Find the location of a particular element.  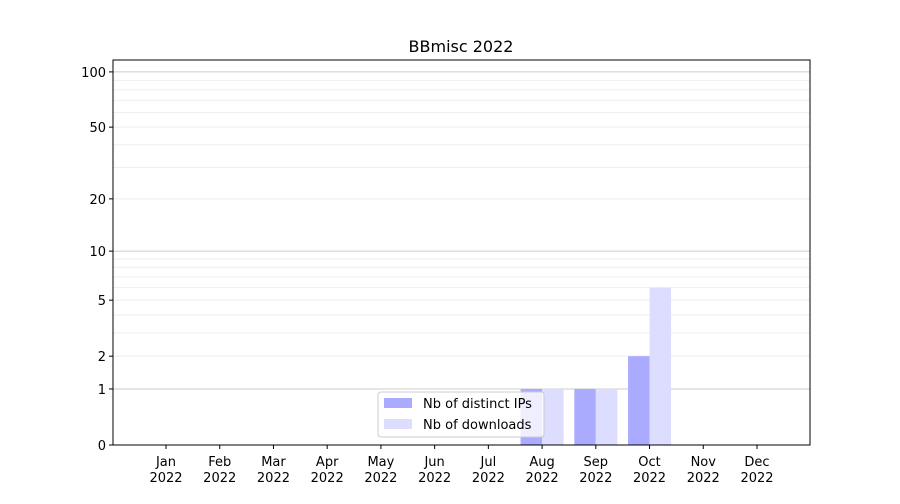

x-tick-label: Apr 2022 is located at coordinates (327, 470).